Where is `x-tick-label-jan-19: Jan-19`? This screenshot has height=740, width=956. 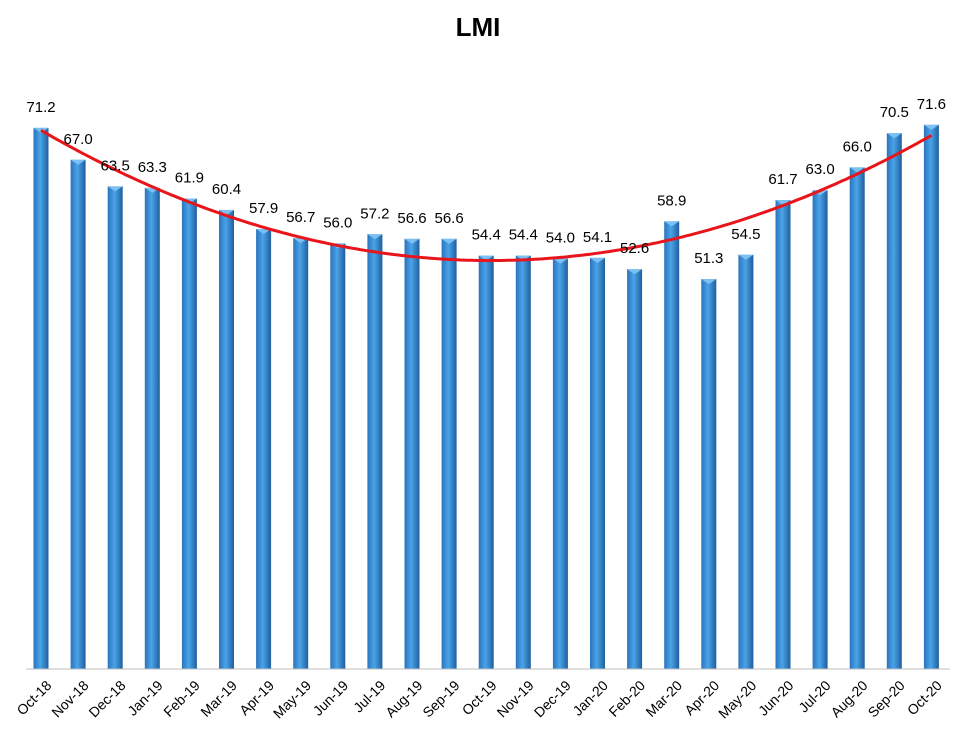
x-tick-label-jan-19: Jan-19 is located at coordinates (145, 698).